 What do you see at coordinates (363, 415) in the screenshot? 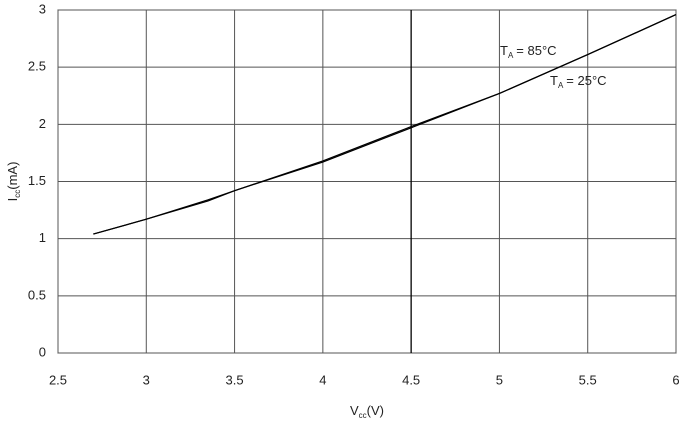
I see `x-axis-label-sub: cc` at bounding box center [363, 415].